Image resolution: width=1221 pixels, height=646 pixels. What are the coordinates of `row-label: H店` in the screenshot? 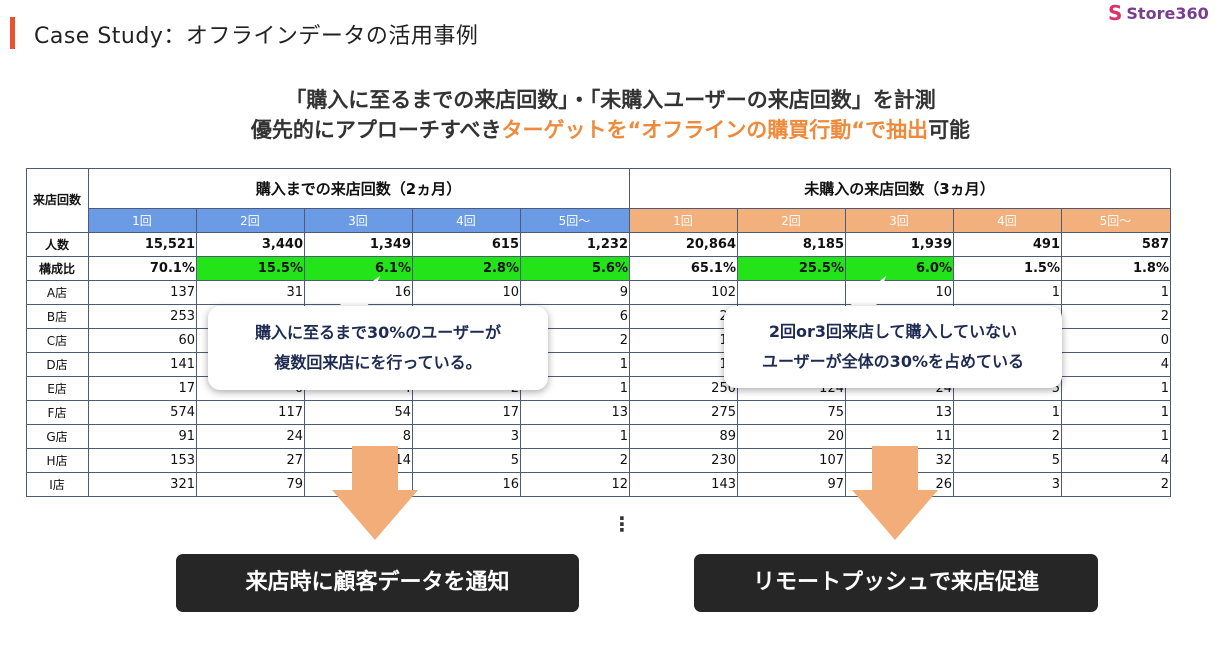 It's located at (57, 460).